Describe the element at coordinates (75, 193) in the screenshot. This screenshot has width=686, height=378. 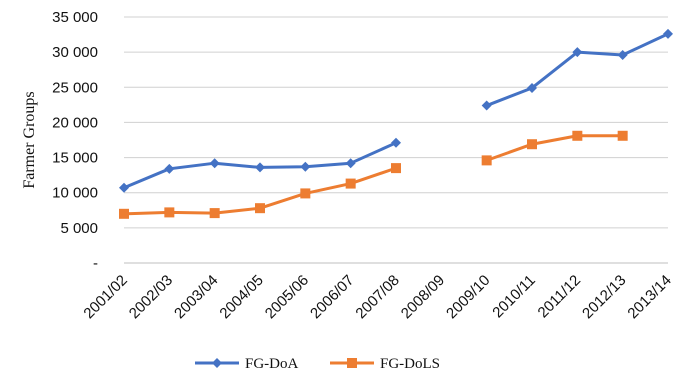
I see `y-tick-label: 10 000` at that location.